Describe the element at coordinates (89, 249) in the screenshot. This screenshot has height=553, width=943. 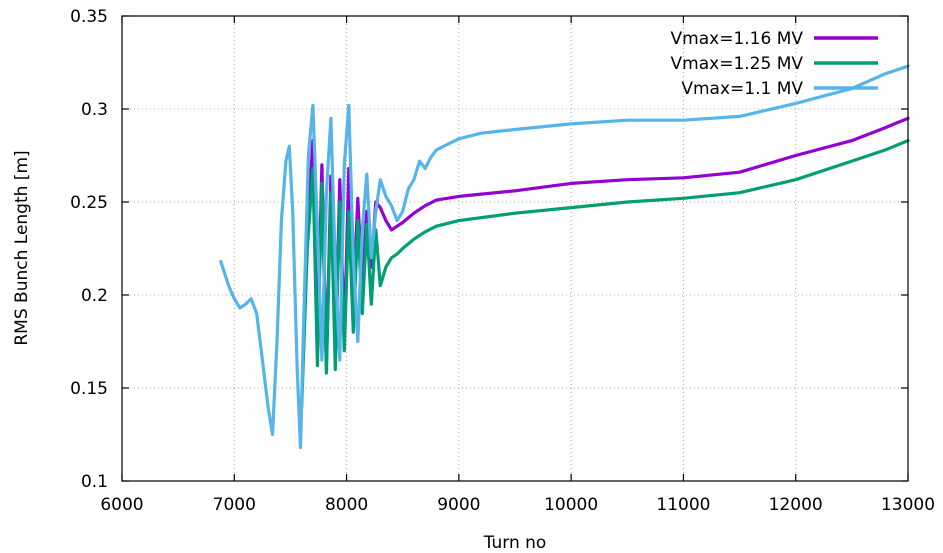
I see `y-axis-tick-labels: 0.1 0.15 0.2 0.25 0.3 0.35` at that location.